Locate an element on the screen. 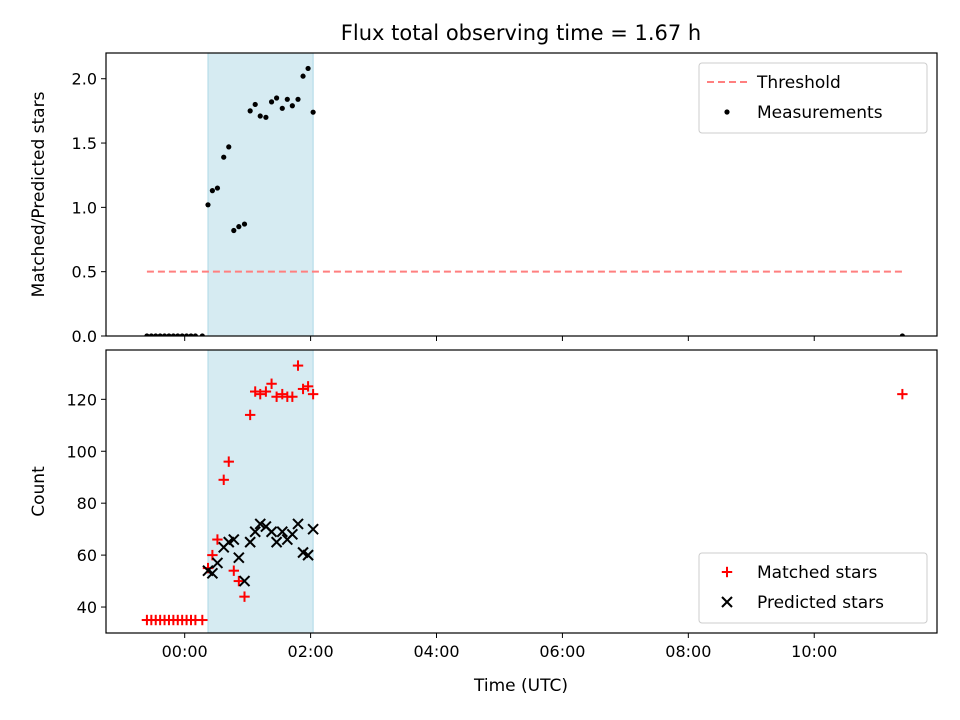  x-tick-label: 06:00 is located at coordinates (562, 651).